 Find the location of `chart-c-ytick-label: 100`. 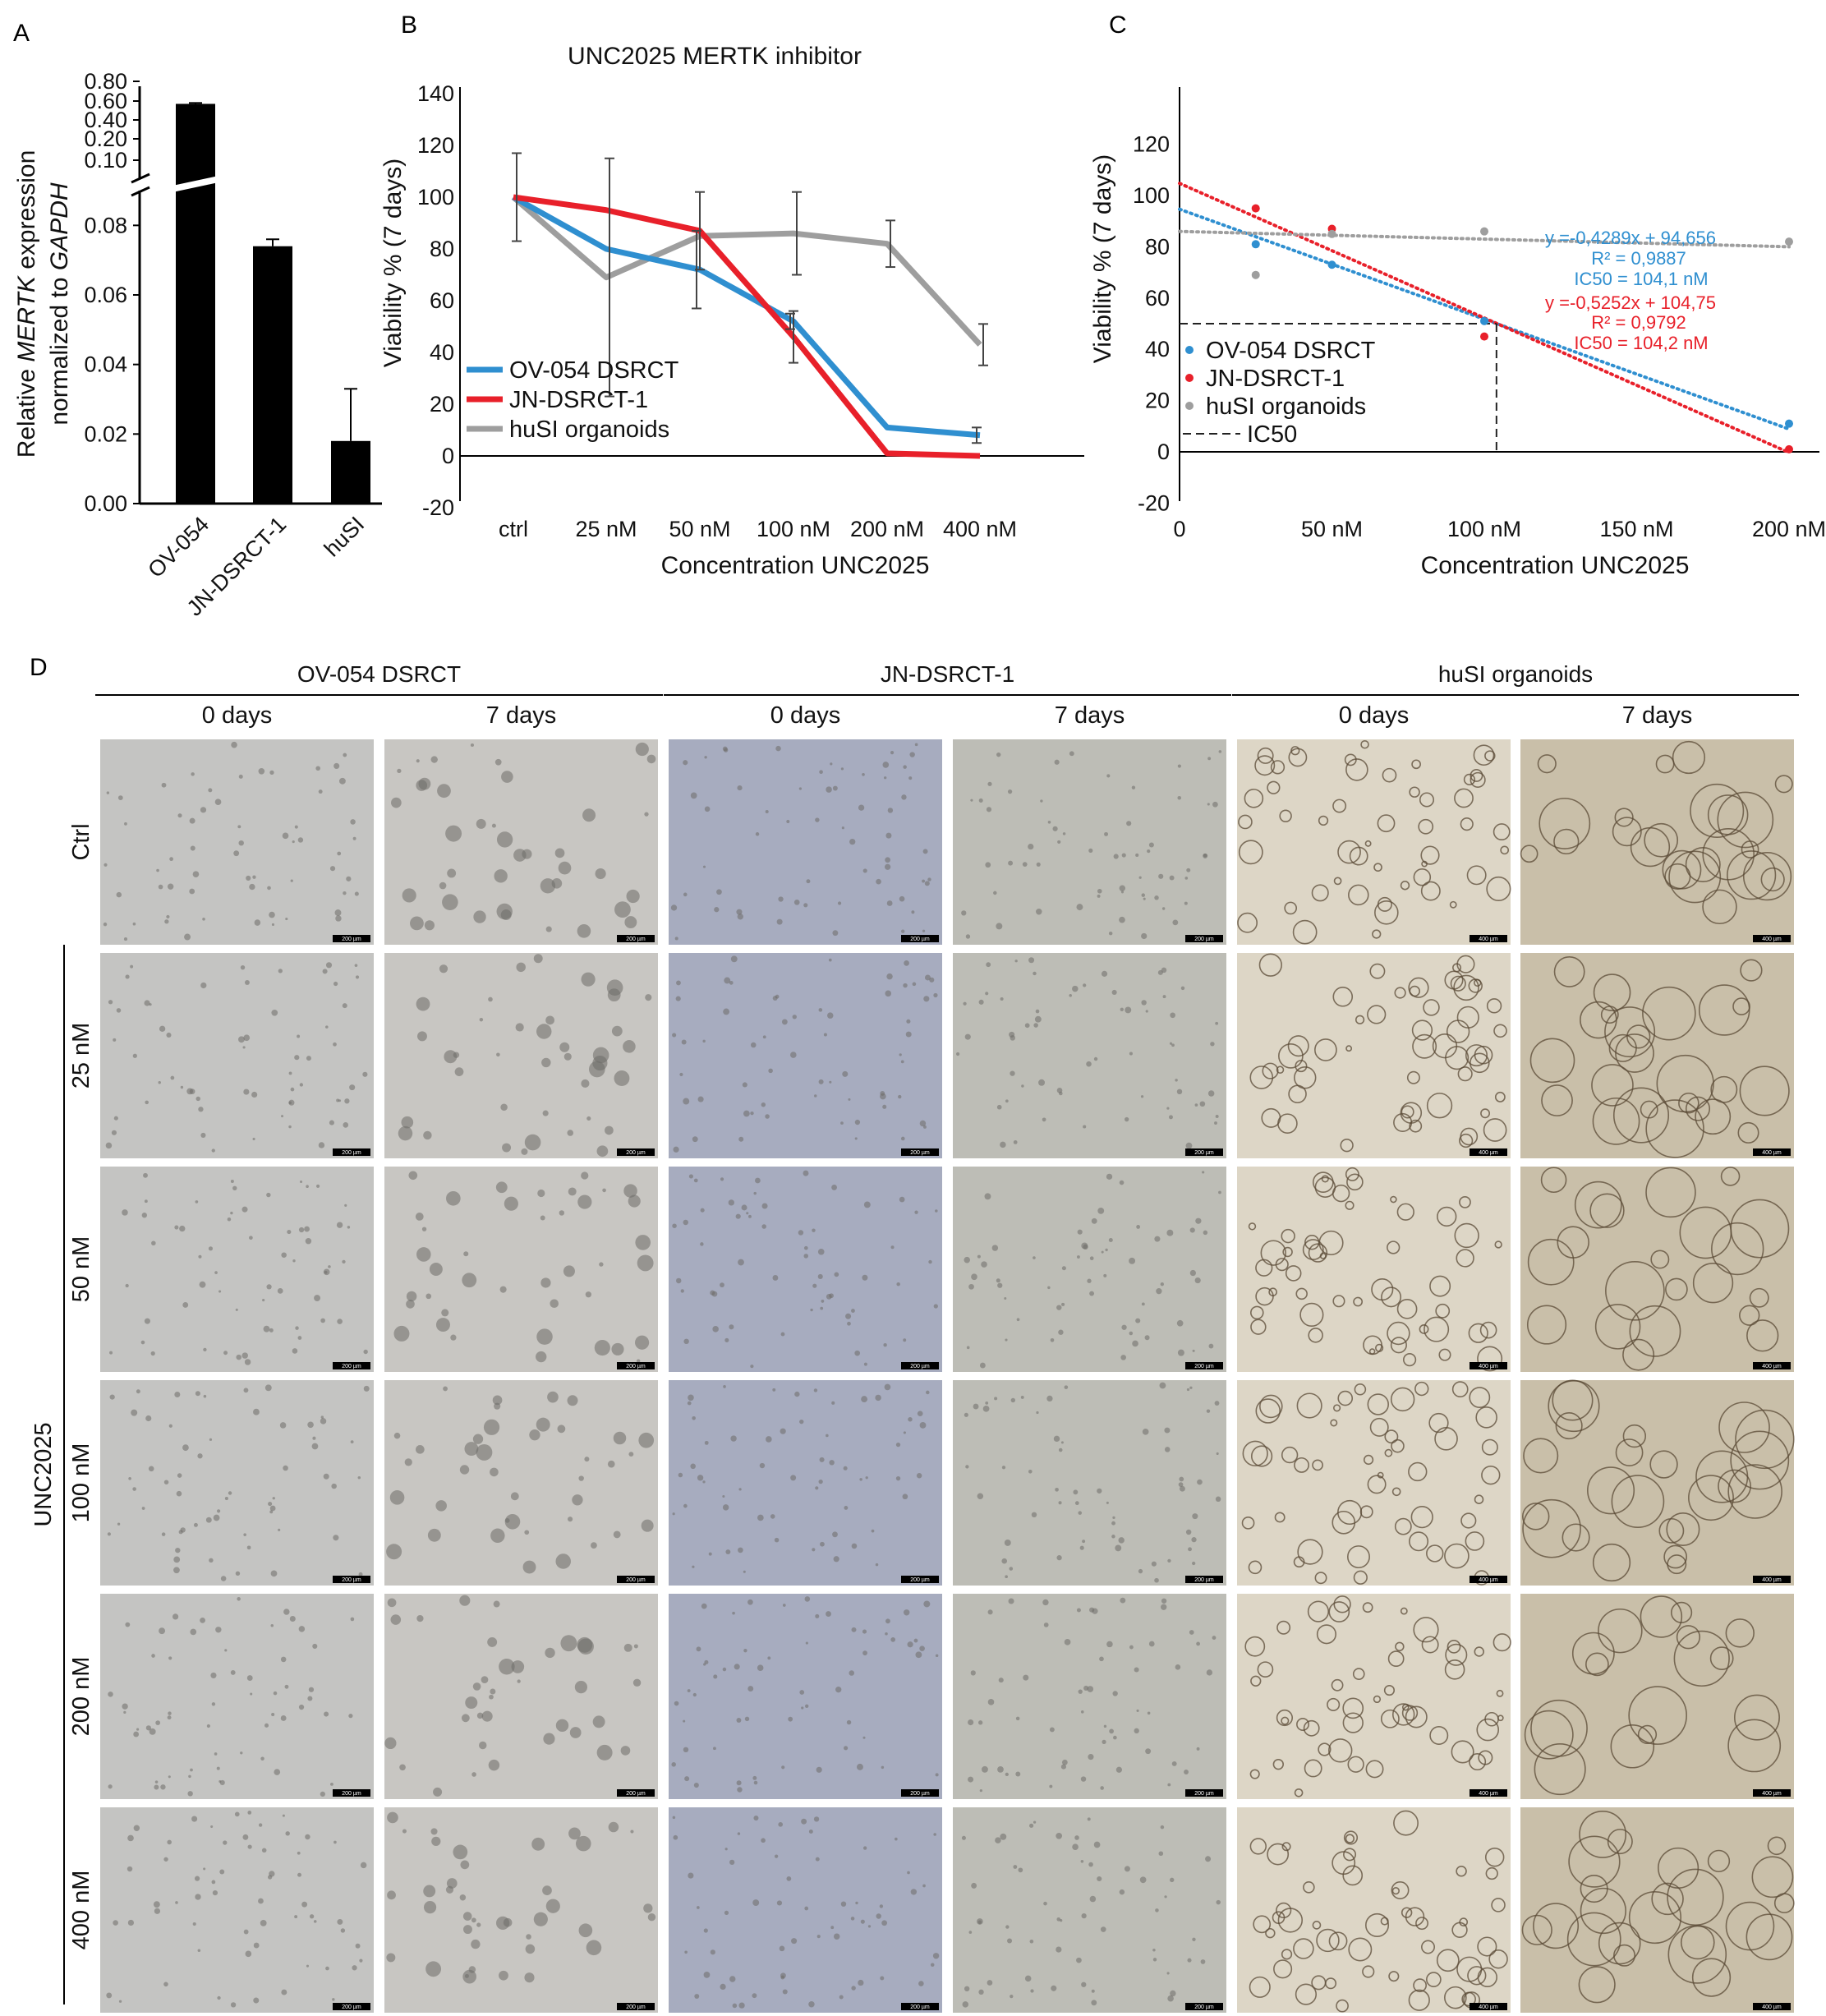

chart-c-ytick-label: 100 is located at coordinates (1151, 195).